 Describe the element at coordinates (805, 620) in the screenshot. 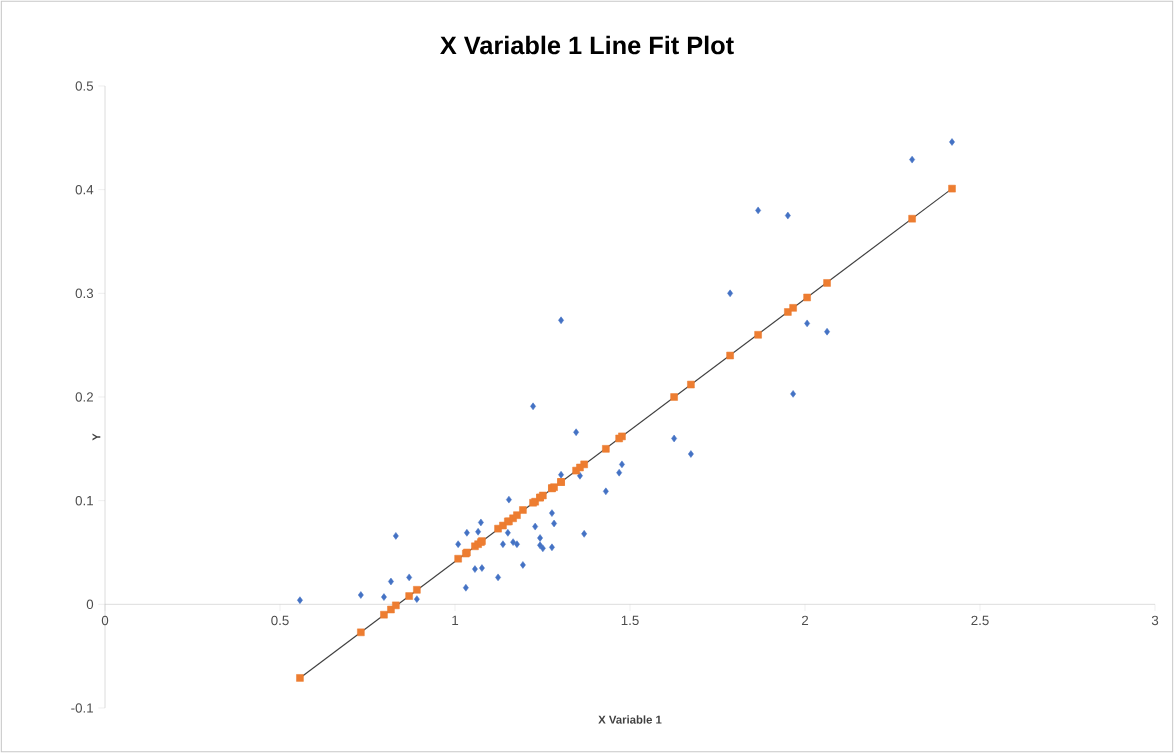

I see `x-tick-label: 2` at that location.